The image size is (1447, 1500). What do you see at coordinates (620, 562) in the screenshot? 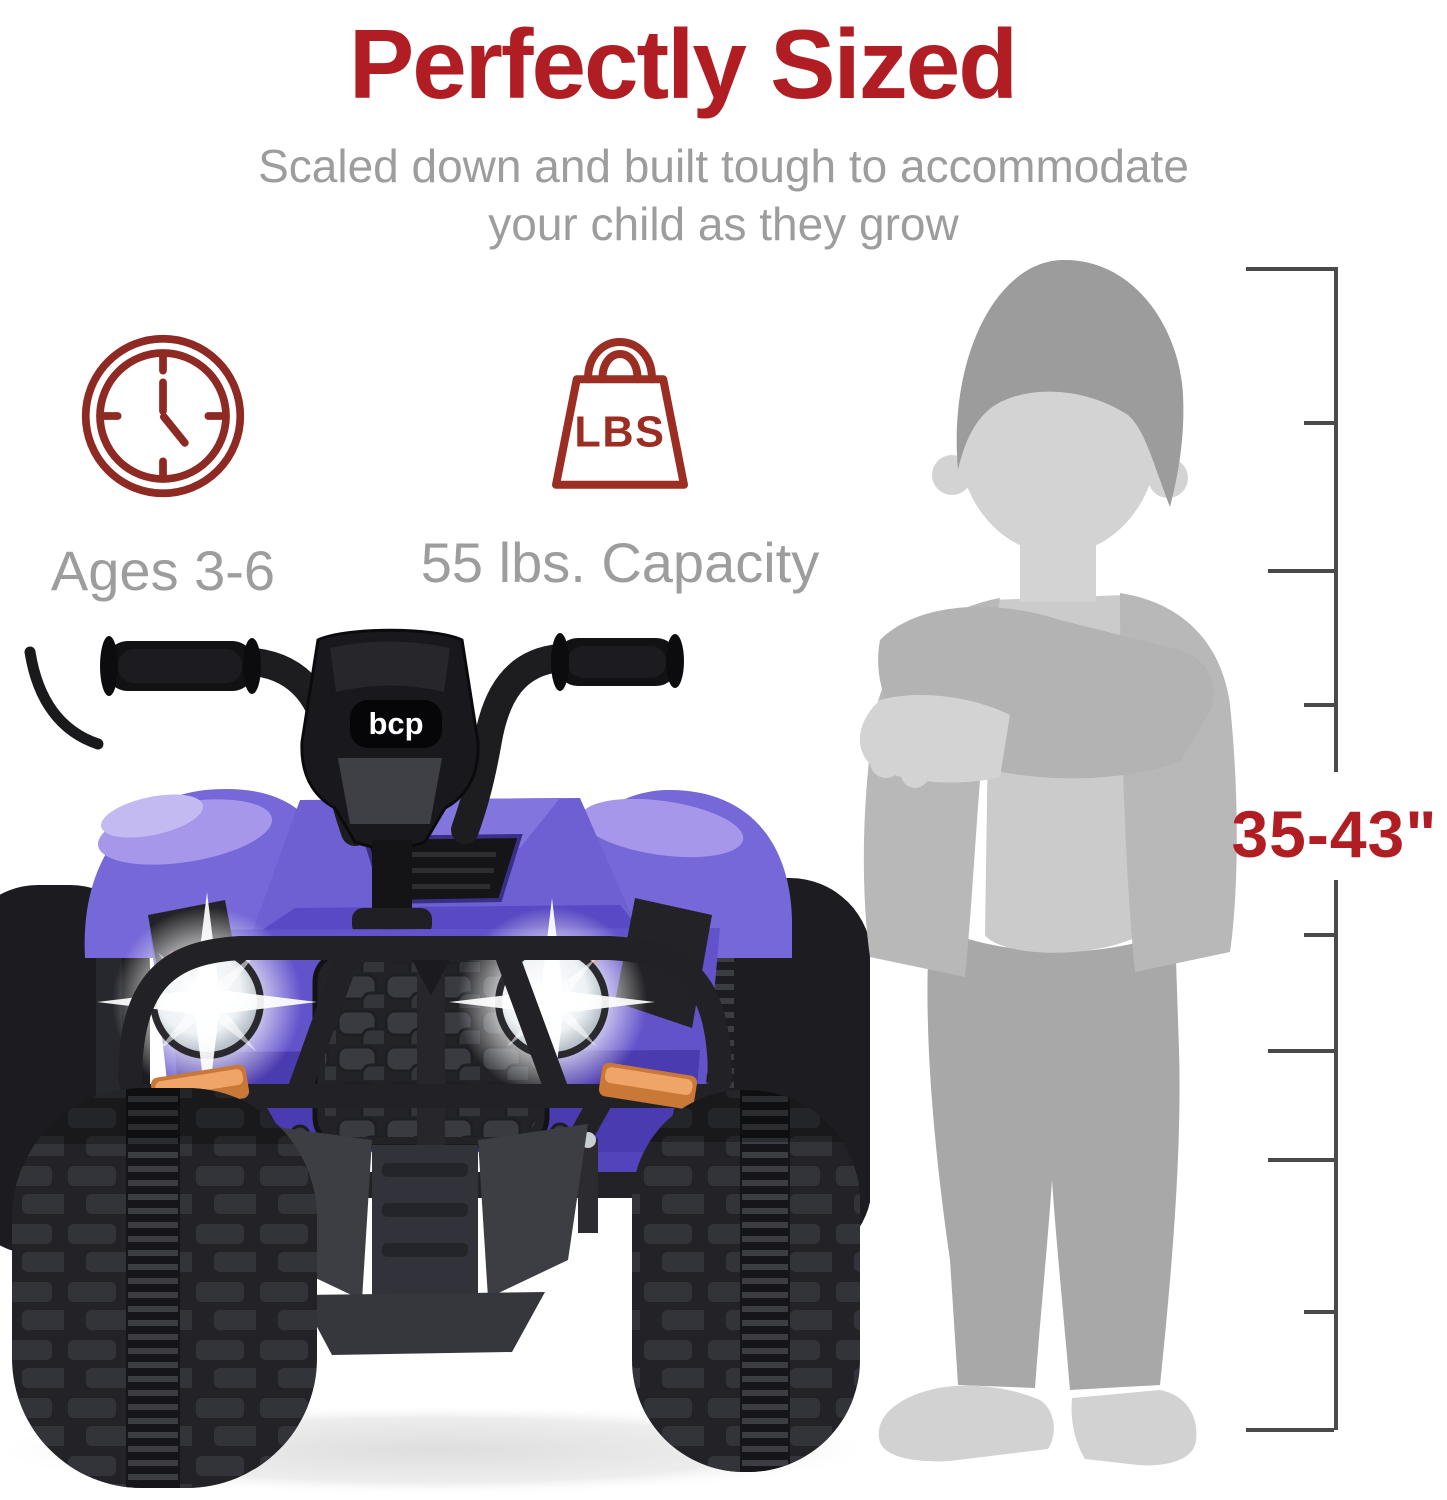
I see `capacity-label: 55 lbs. Capacity` at bounding box center [620, 562].